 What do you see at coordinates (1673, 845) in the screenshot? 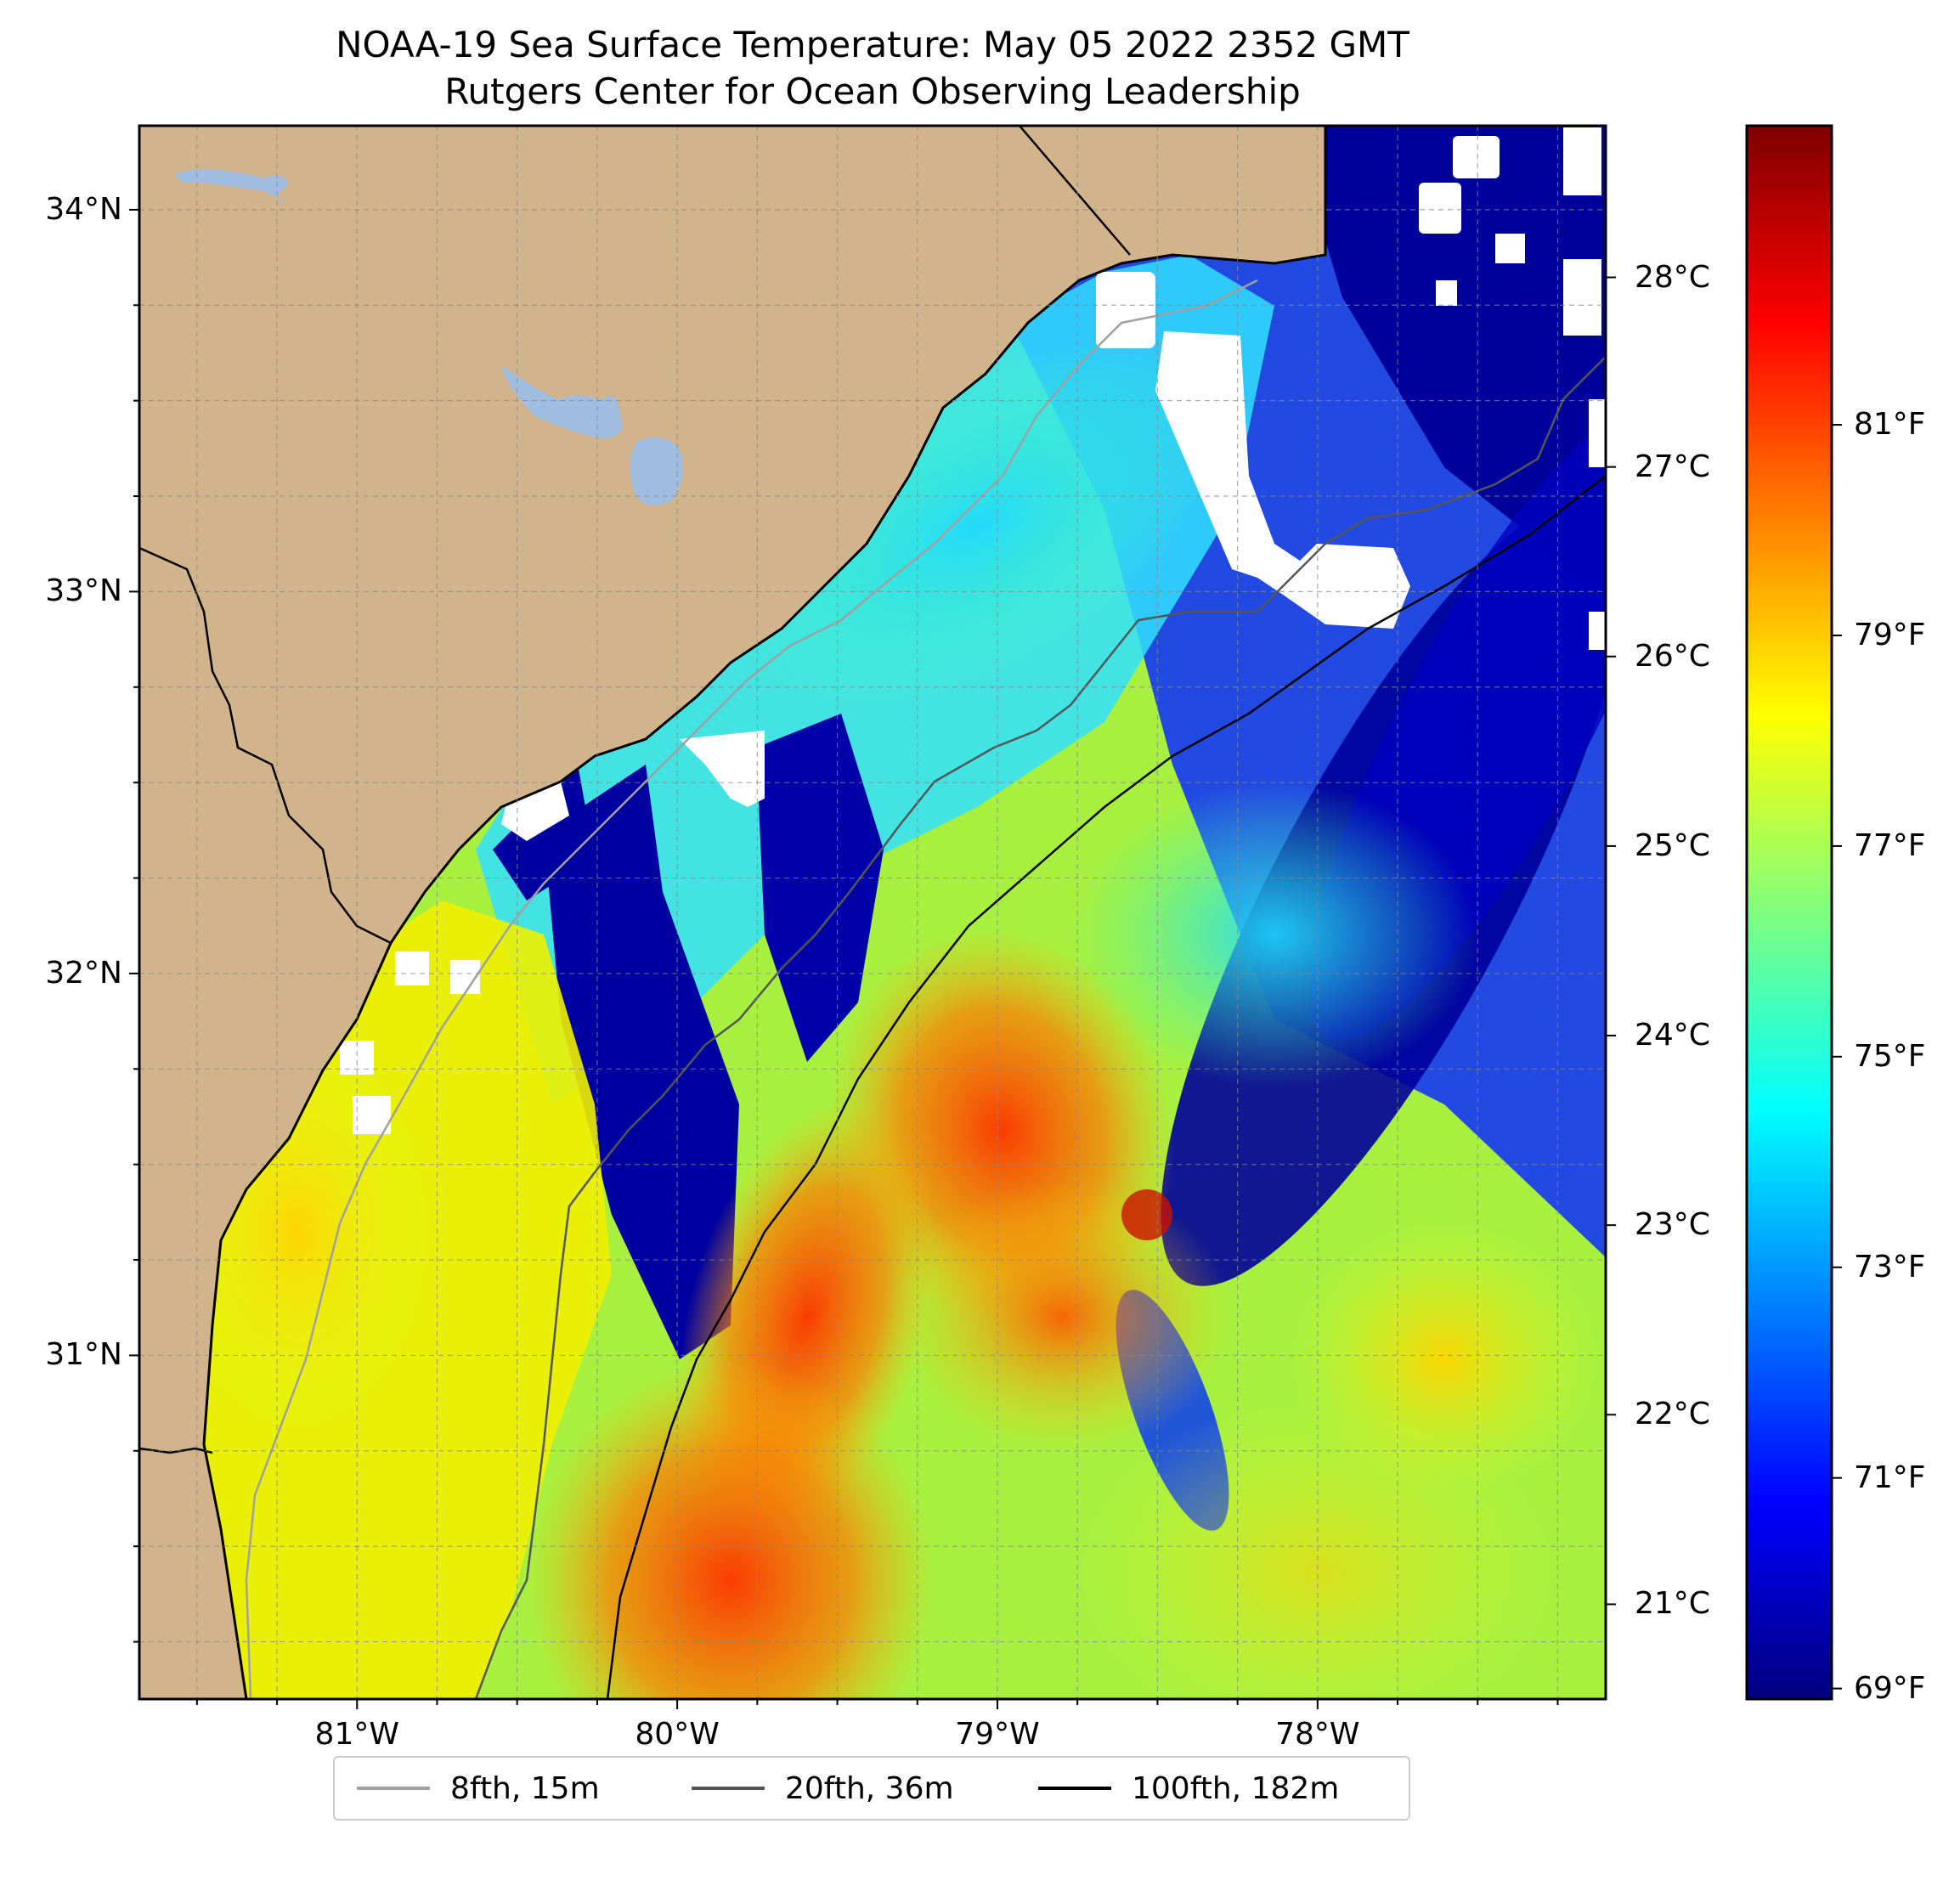
I see `celsius-tick-label: 25°C` at bounding box center [1673, 845].